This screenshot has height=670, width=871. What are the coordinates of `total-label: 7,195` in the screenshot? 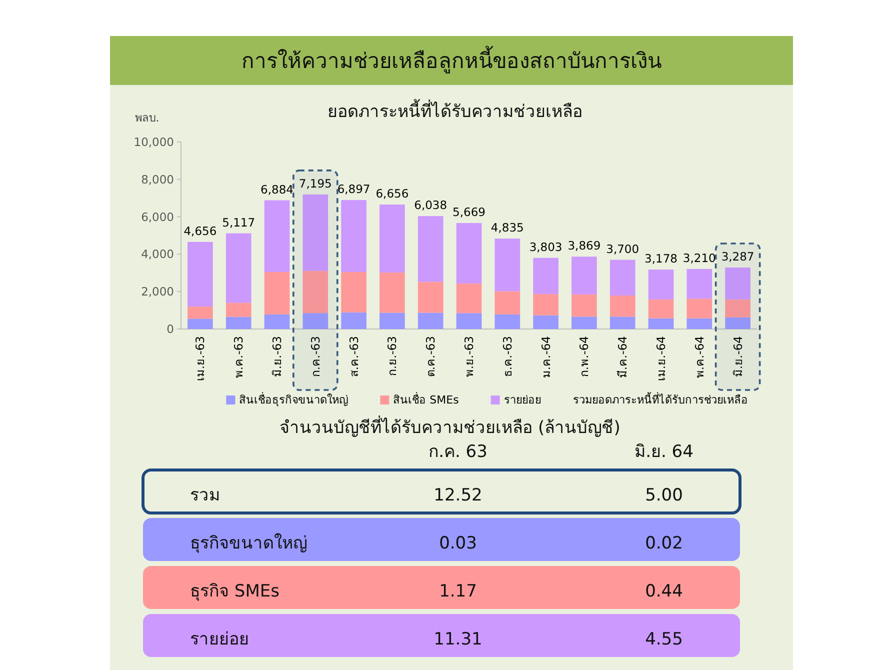 It's located at (315, 183).